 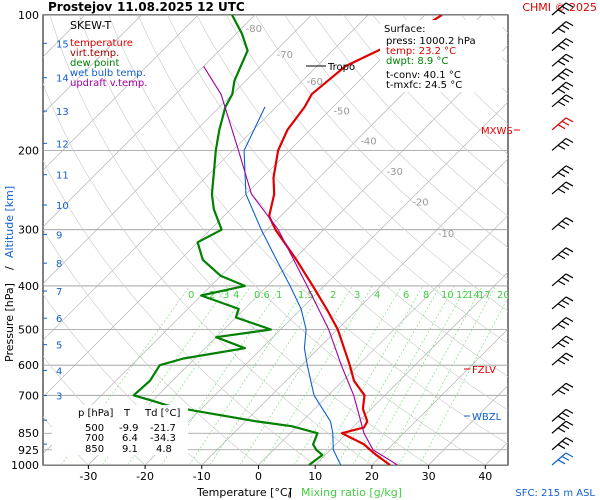 I want to click on altitude-tick-label: 12, so click(x=62, y=144).